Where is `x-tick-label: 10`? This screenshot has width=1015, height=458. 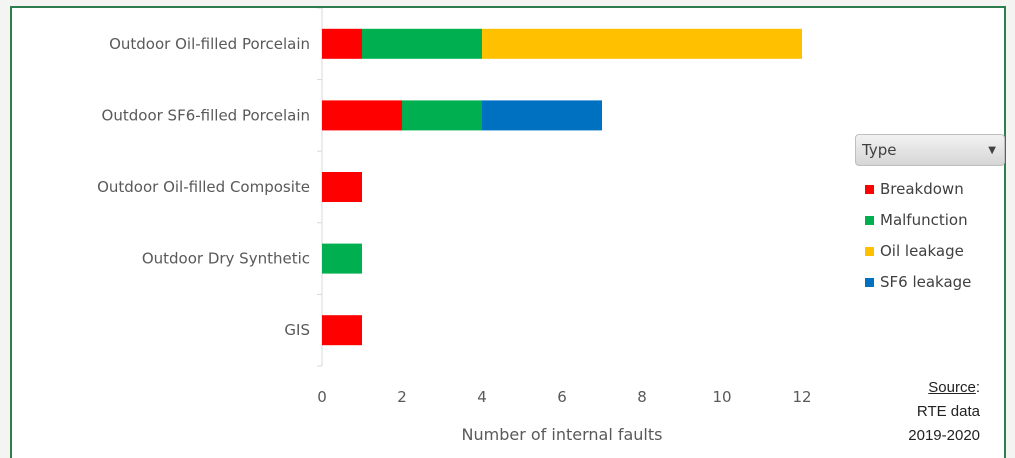 x-tick-label: 10 is located at coordinates (721, 397).